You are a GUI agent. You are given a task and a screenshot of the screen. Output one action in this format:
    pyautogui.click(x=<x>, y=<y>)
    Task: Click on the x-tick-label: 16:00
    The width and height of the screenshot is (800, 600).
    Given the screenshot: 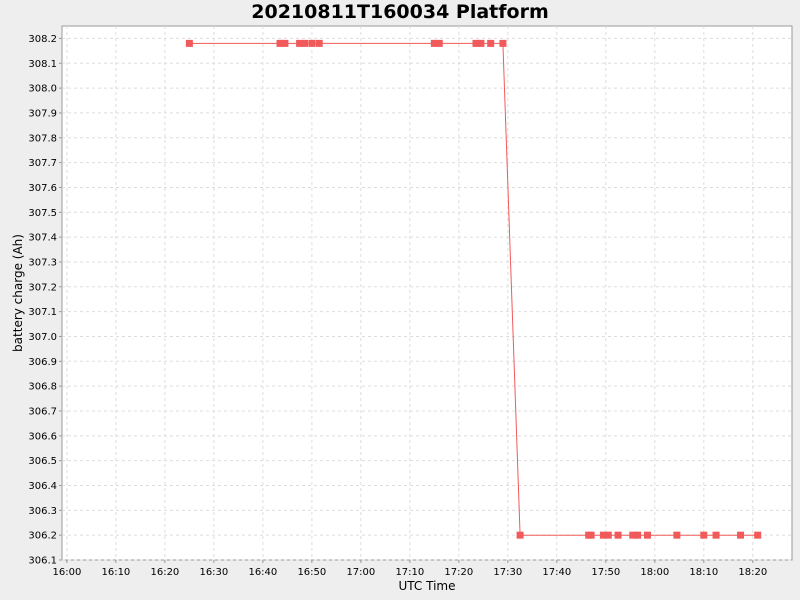 What is the action you would take?
    pyautogui.click(x=66, y=572)
    